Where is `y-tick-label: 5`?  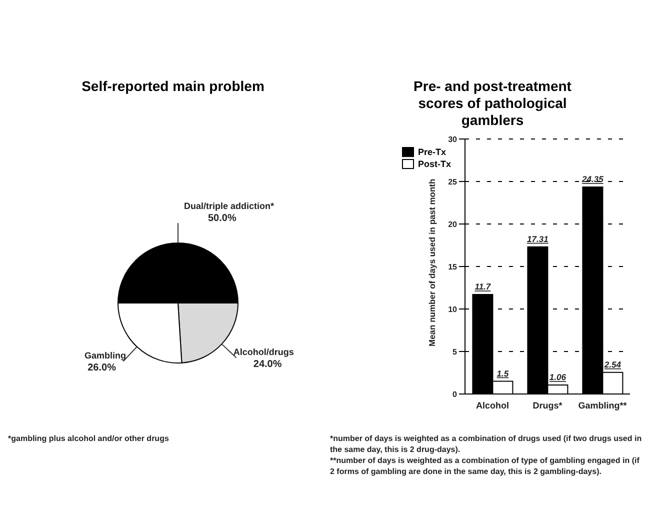
y-tick-label: 5 is located at coordinates (455, 351).